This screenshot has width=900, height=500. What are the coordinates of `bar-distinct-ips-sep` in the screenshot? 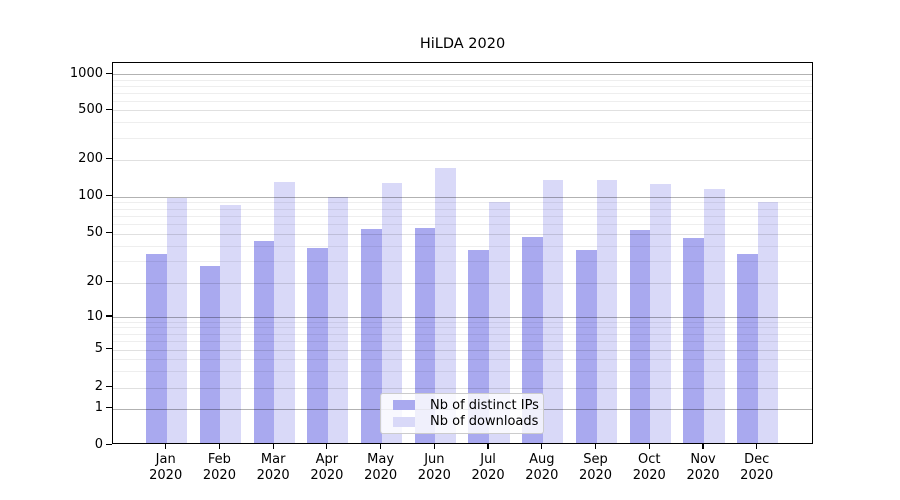 It's located at (586, 346).